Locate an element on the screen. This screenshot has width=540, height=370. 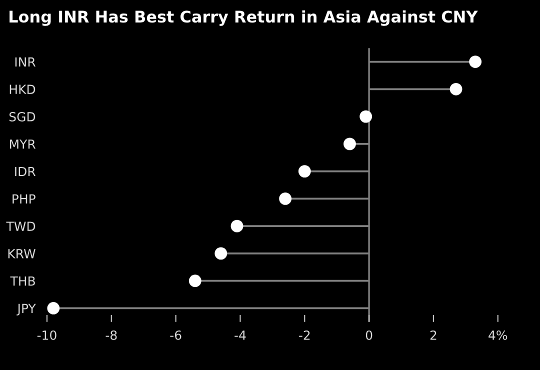
y-tick-label: KRW is located at coordinates (22, 253).